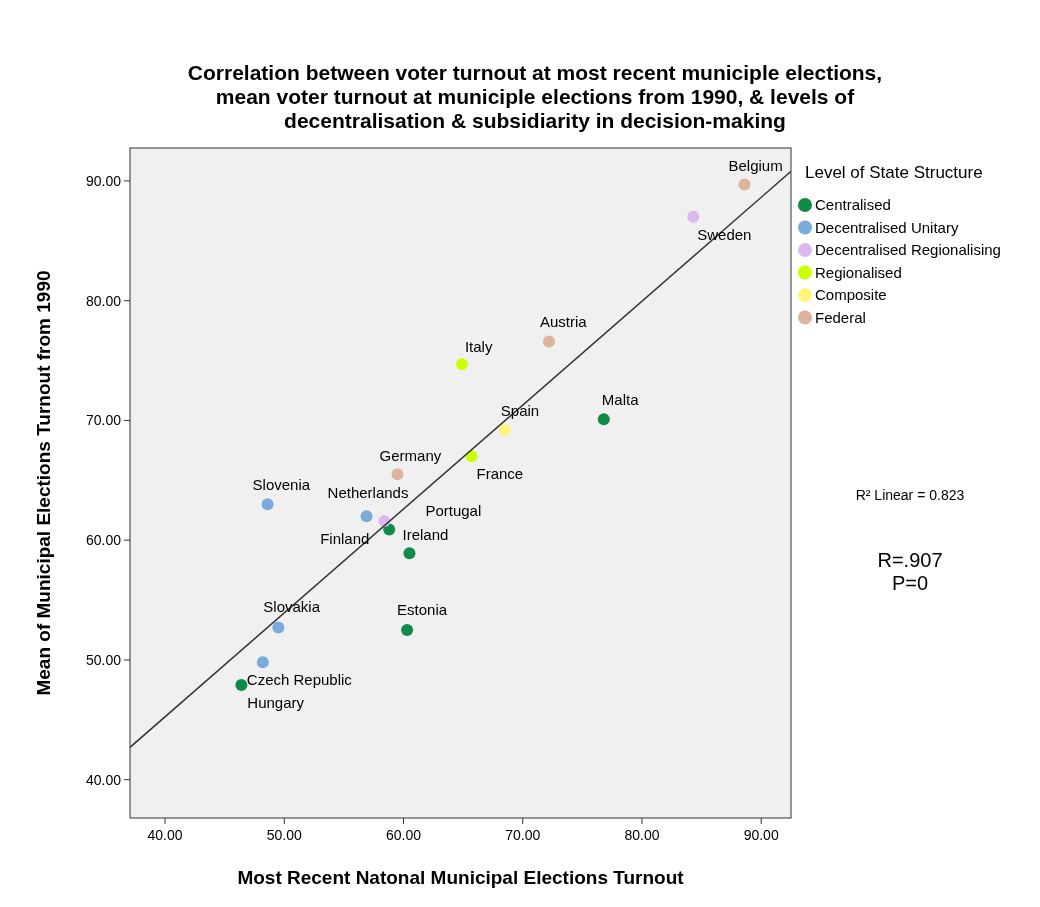  Describe the element at coordinates (840, 317) in the screenshot. I see `legend-label: Federal` at that location.